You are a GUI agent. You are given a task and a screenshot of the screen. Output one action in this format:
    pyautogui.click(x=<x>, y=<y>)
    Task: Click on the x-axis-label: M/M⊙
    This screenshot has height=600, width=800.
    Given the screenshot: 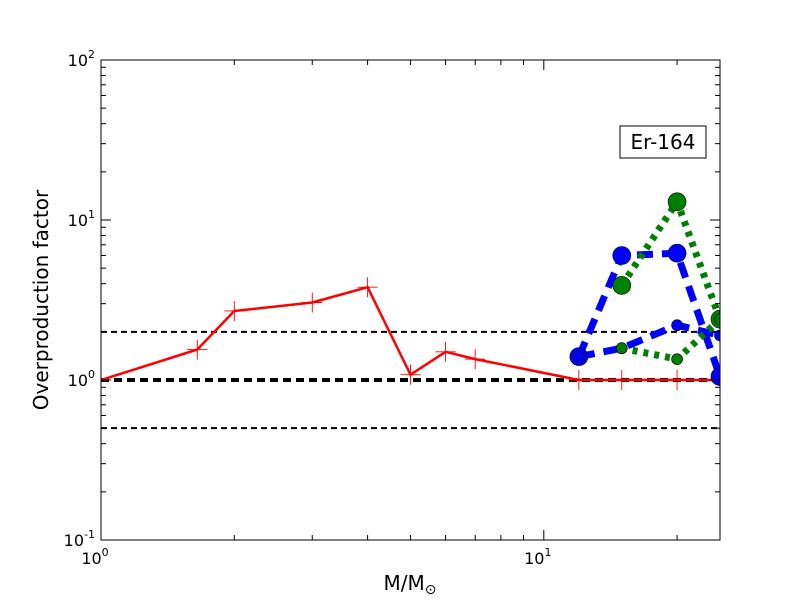 What is the action you would take?
    pyautogui.click(x=410, y=584)
    